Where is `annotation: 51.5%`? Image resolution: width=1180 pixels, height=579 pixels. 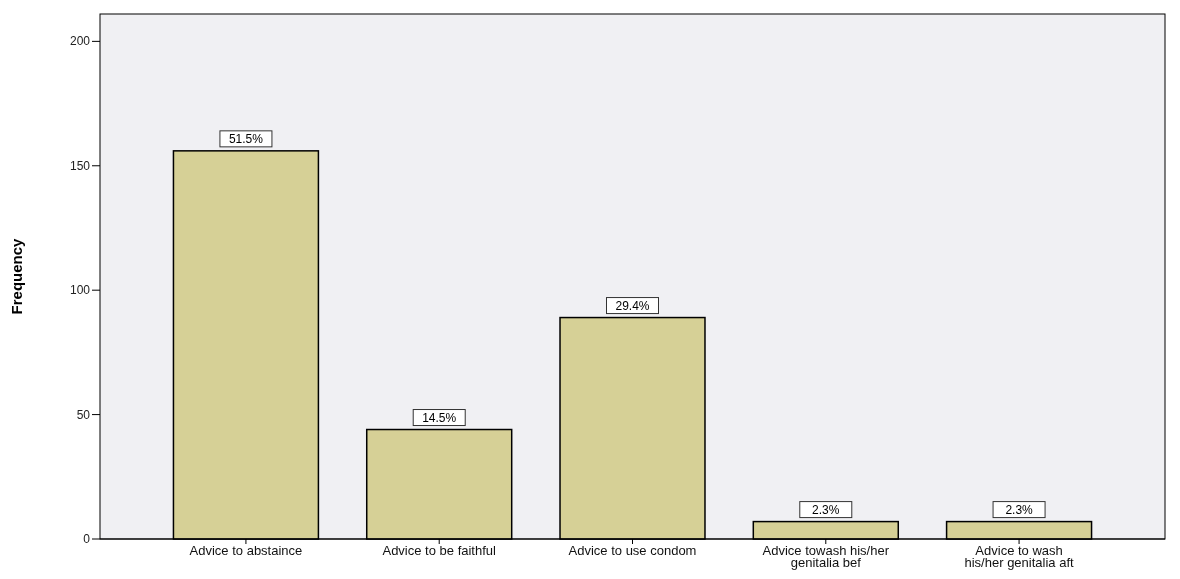 annotation: 51.5% is located at coordinates (246, 139).